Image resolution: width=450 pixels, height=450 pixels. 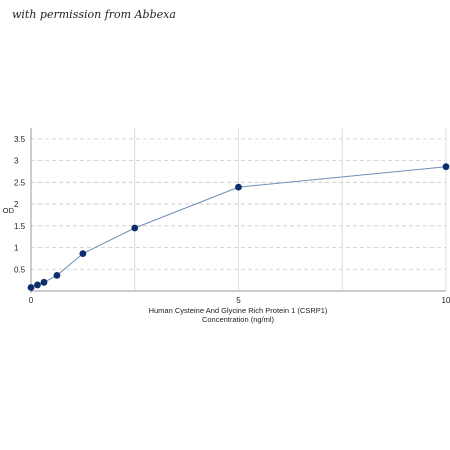 I want to click on y-tick-label: 3, so click(x=16, y=161).